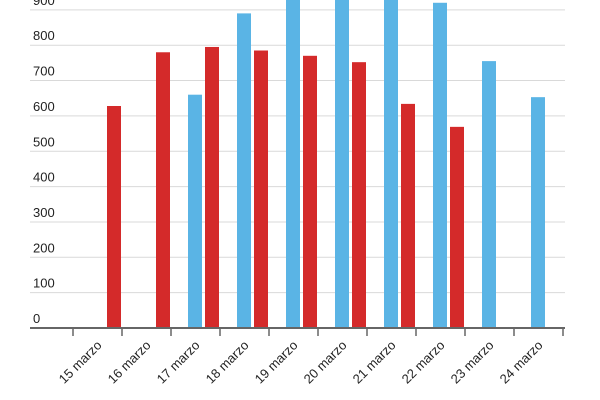 This screenshot has height=400, width=600. I want to click on x-tick-label: 18 marzo, so click(227, 362).